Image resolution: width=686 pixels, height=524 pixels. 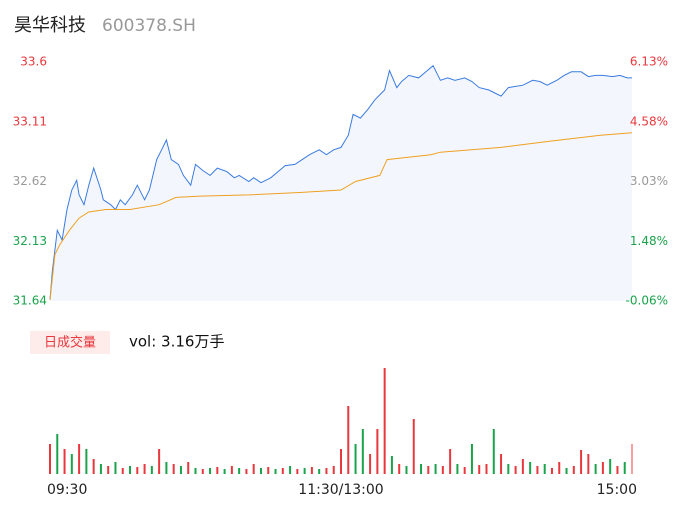 I want to click on volume-label-box, so click(x=70, y=342).